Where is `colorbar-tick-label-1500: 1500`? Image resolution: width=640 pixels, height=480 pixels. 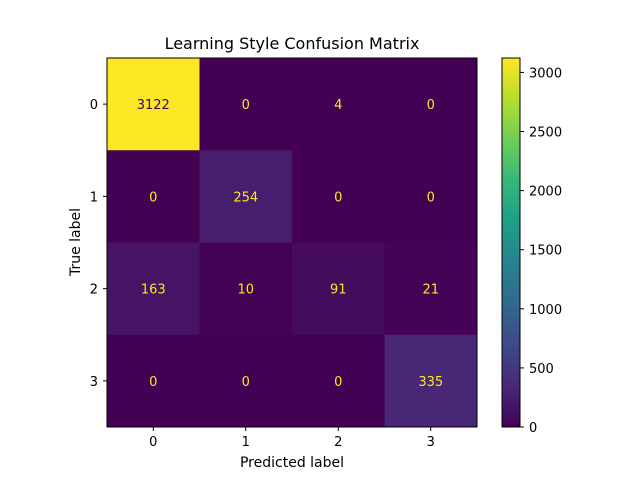
colorbar-tick-label-1500: 1500 is located at coordinates (545, 251).